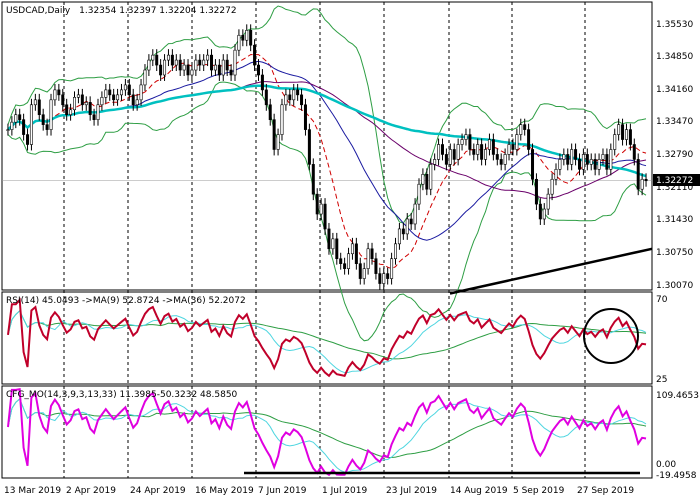  What do you see at coordinates (674, 253) in the screenshot?
I see `price-tick: 1.30750` at bounding box center [674, 253].